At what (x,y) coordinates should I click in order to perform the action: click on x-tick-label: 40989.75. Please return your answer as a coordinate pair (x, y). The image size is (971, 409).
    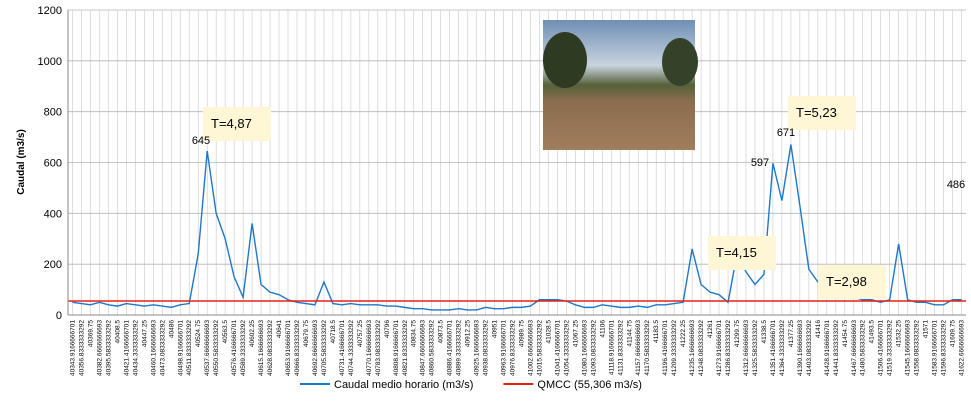
    Looking at the image, I should click on (521, 333).